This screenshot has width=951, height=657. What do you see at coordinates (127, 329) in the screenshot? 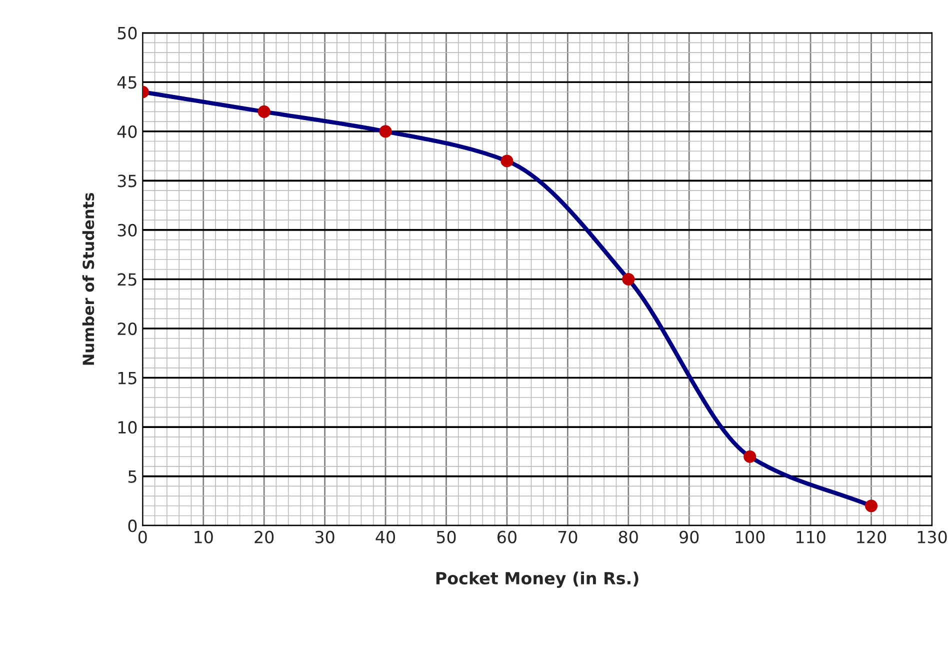
I see `y-tick-label: 20` at bounding box center [127, 329].